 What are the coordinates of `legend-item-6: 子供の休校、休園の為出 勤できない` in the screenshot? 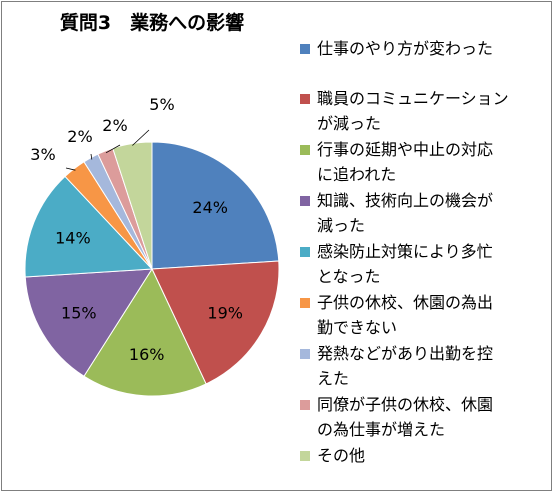 It's located at (427, 315).